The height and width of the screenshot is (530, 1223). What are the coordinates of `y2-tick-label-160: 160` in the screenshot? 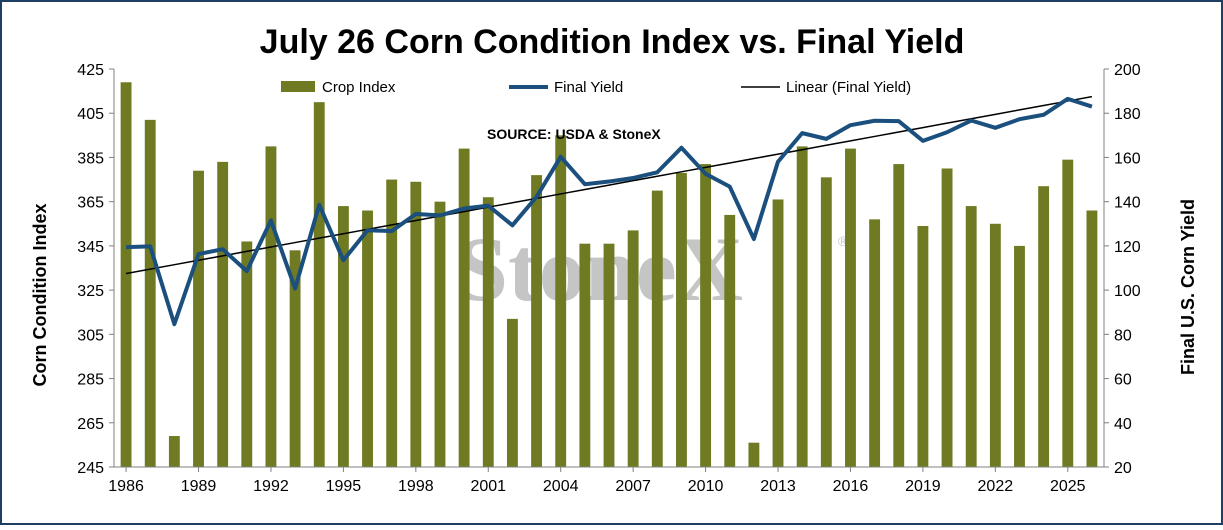 It's located at (1127, 158).